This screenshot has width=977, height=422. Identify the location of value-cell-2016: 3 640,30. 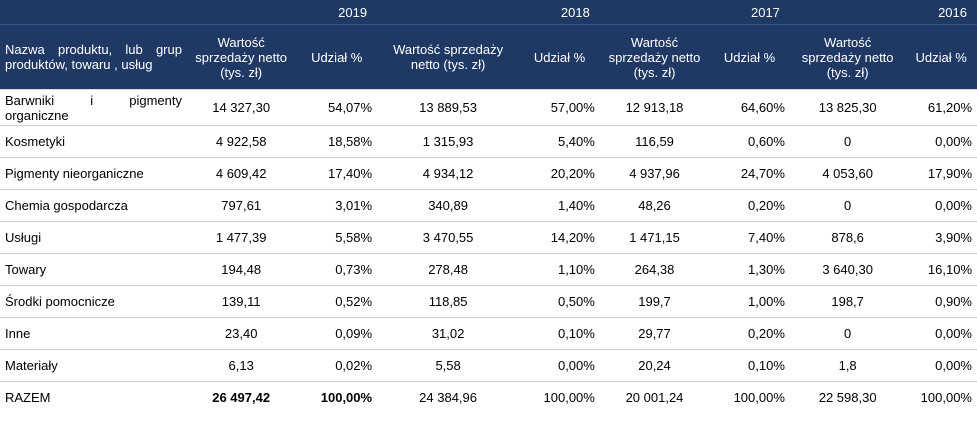
(847, 269).